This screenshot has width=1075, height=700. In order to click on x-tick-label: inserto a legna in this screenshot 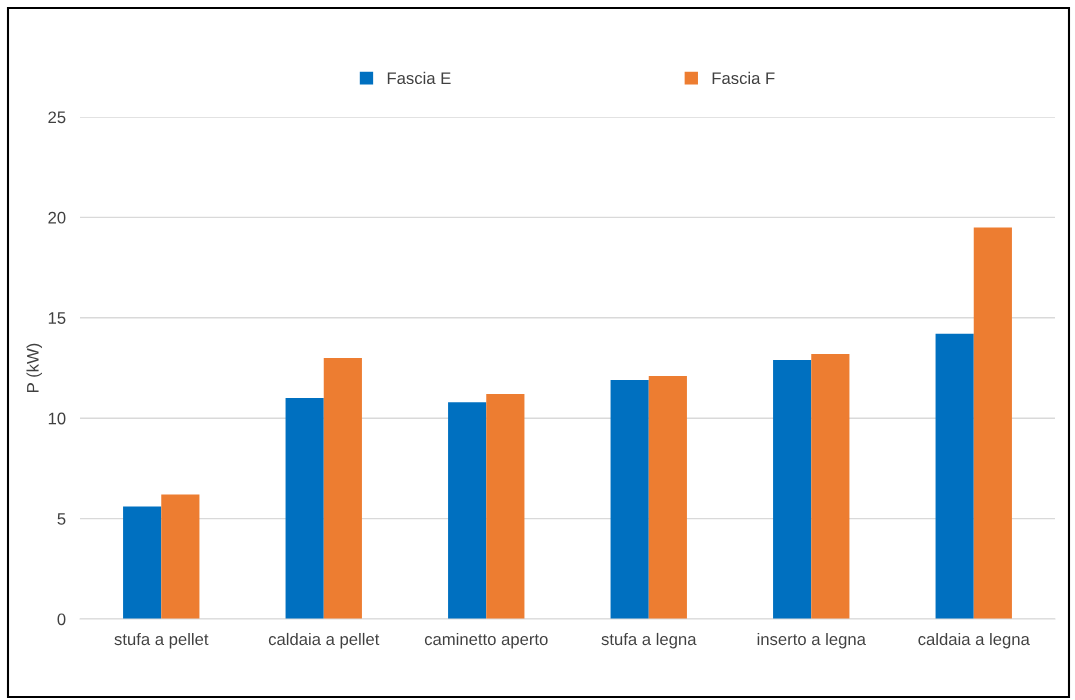, I will do `click(811, 640)`.